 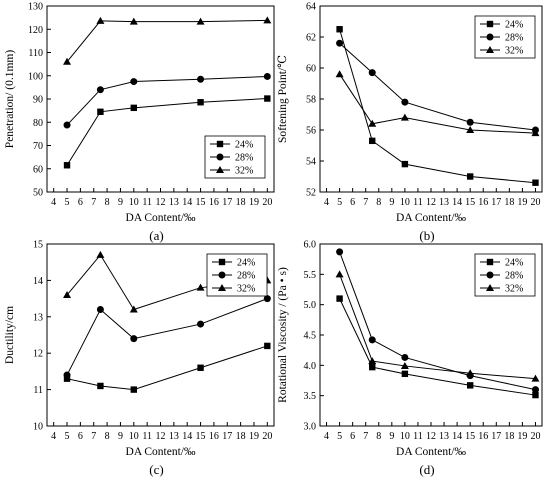 I want to click on y-axis-label: Ductility/cm, so click(x=10, y=335).